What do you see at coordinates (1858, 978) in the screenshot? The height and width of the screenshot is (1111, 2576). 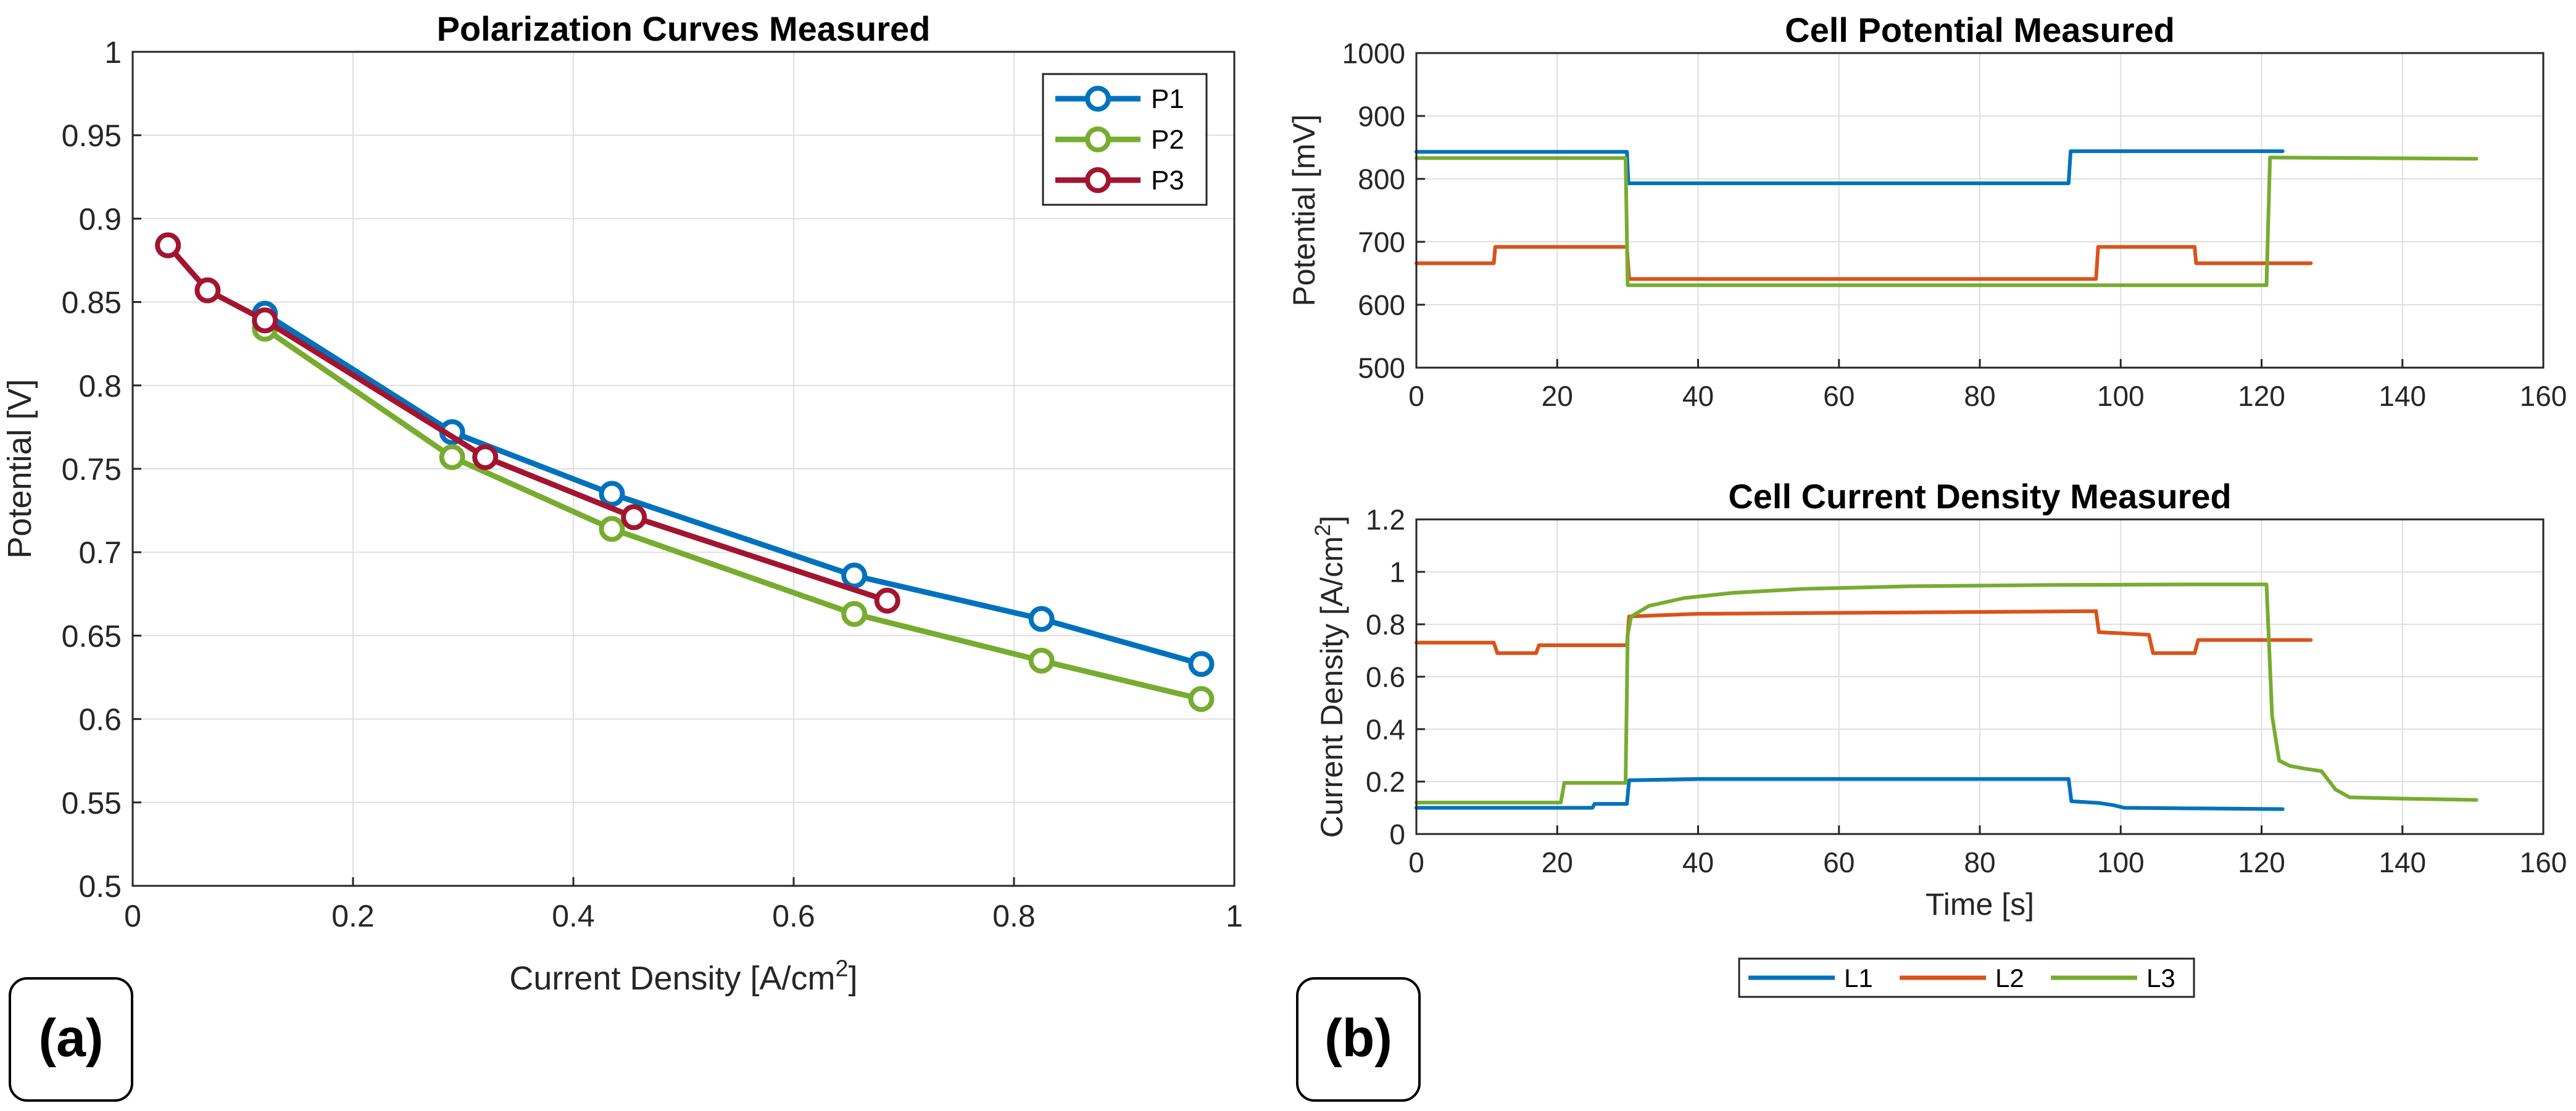 I see `legend-label-l1: L1` at bounding box center [1858, 978].